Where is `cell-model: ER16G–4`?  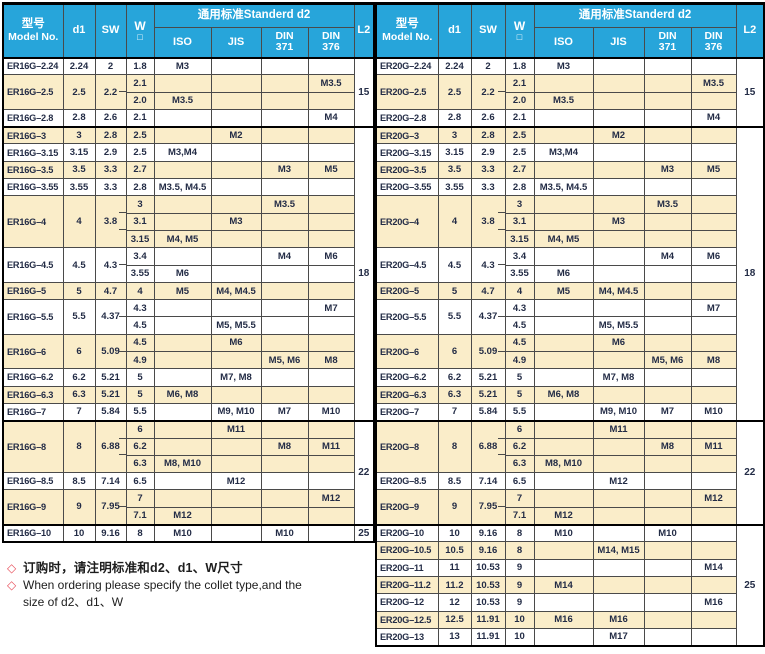 cell-model: ER16G–4 is located at coordinates (33, 222).